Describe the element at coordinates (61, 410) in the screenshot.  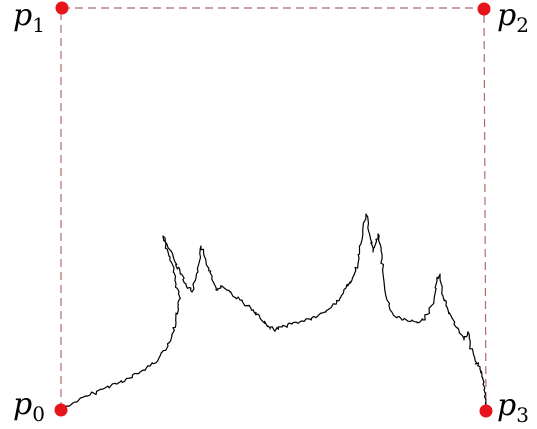
I see `point-p0` at that location.